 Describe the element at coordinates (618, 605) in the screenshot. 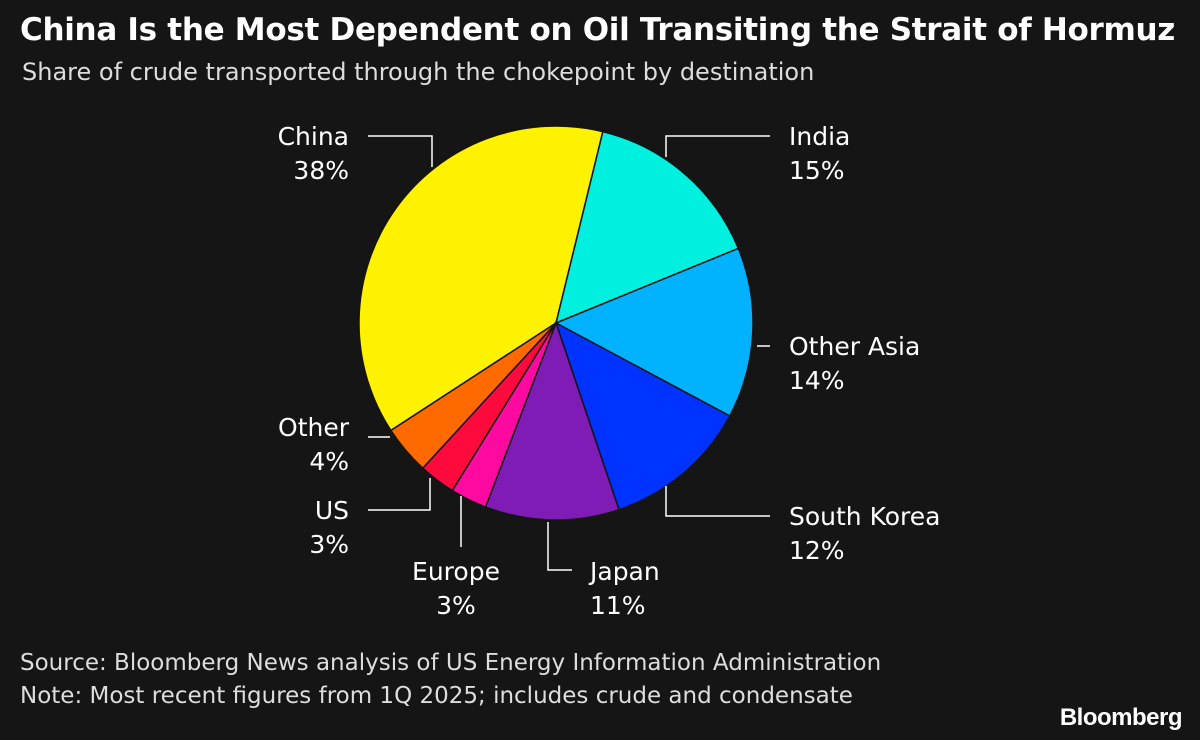

I see `slice-value-japan: 11%` at that location.